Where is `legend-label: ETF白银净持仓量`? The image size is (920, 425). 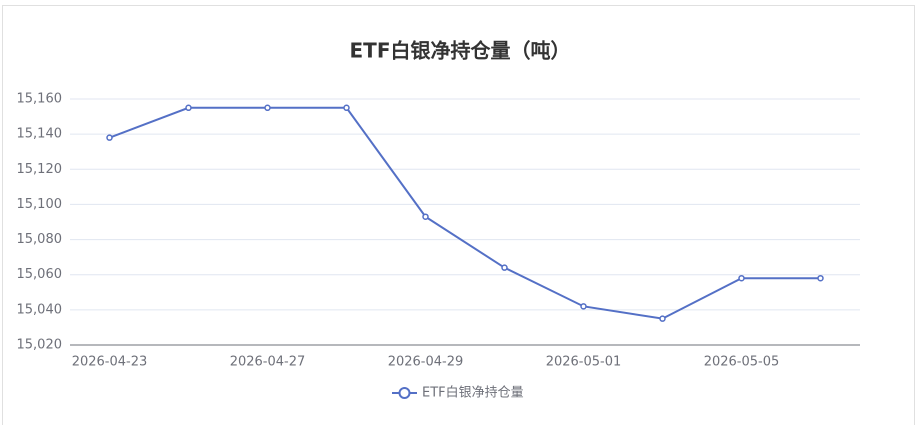
legend-label: ETF白银净持仓量 is located at coordinates (473, 393).